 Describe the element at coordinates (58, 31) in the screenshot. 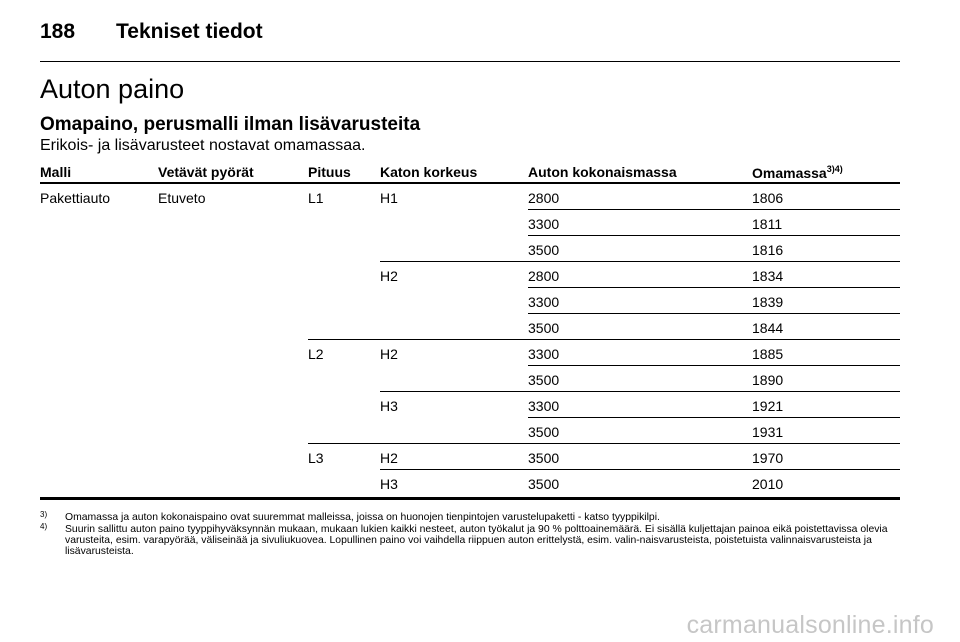

I see `page-number: 188` at that location.